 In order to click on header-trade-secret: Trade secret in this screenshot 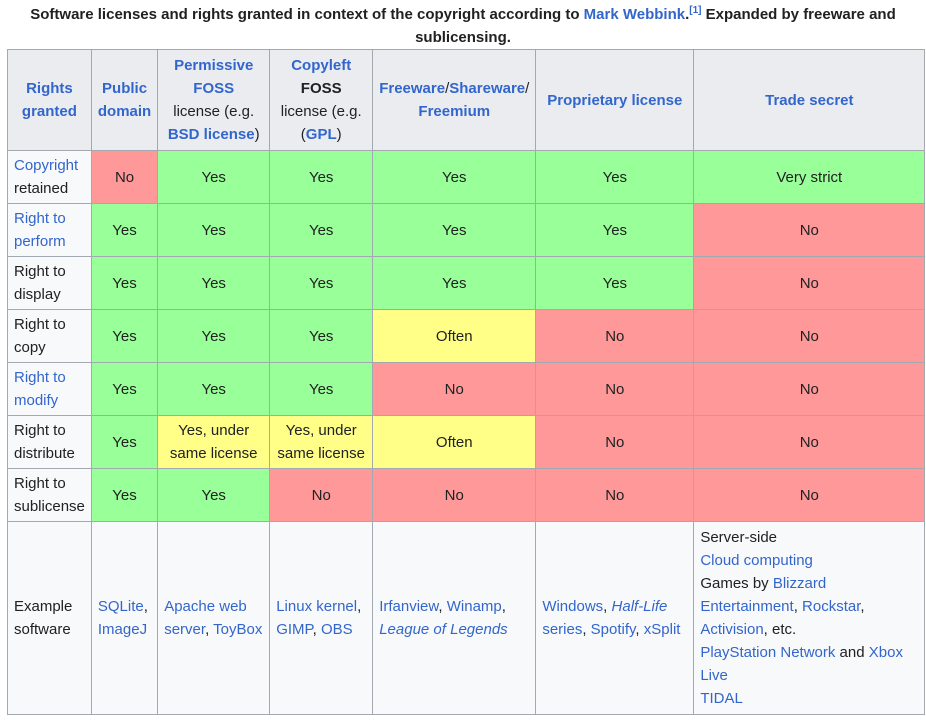, I will do `click(809, 100)`.